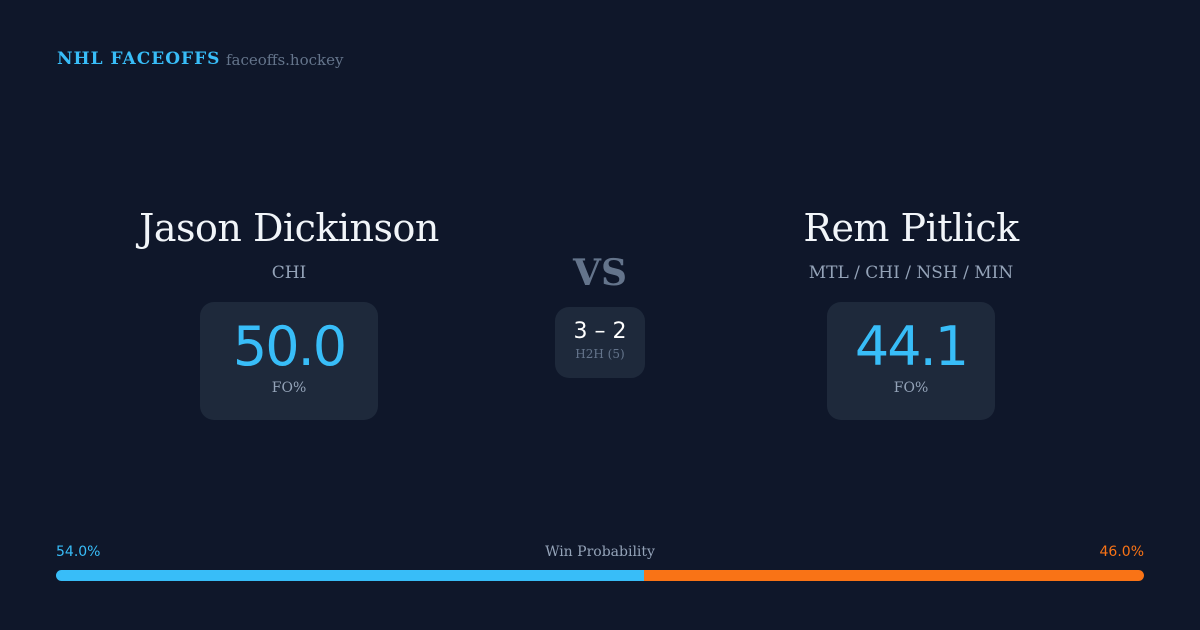 This screenshot has height=630, width=1200. What do you see at coordinates (893, 575) in the screenshot?
I see `right-win-segment` at bounding box center [893, 575].